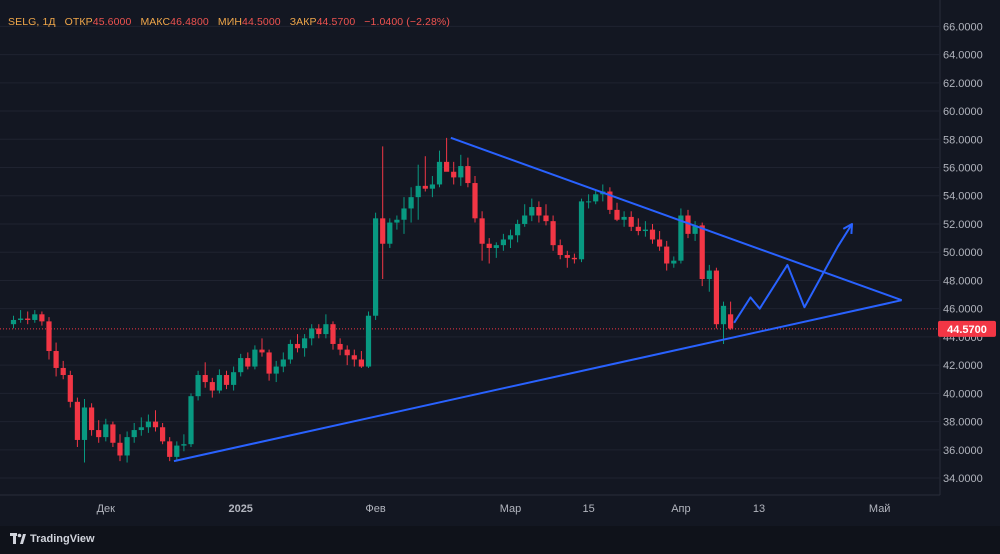 This screenshot has height=554, width=1000. Describe the element at coordinates (303, 22) in the screenshot. I see `close-label: ЗАКР` at that location.